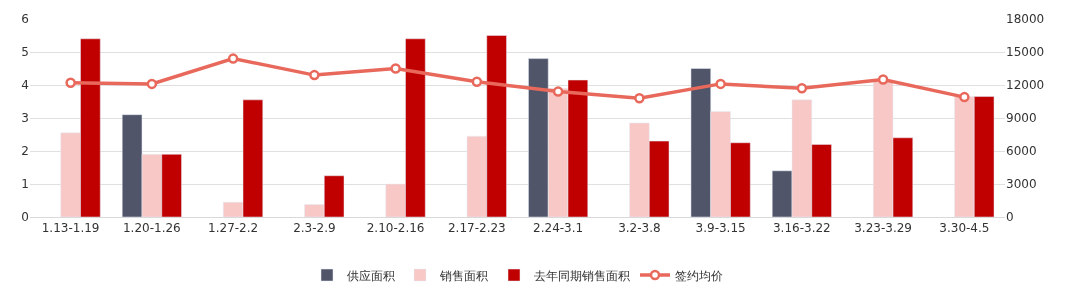 This screenshot has width=1080, height=302. I want to click on legend-label: 签约均价, so click(699, 275).